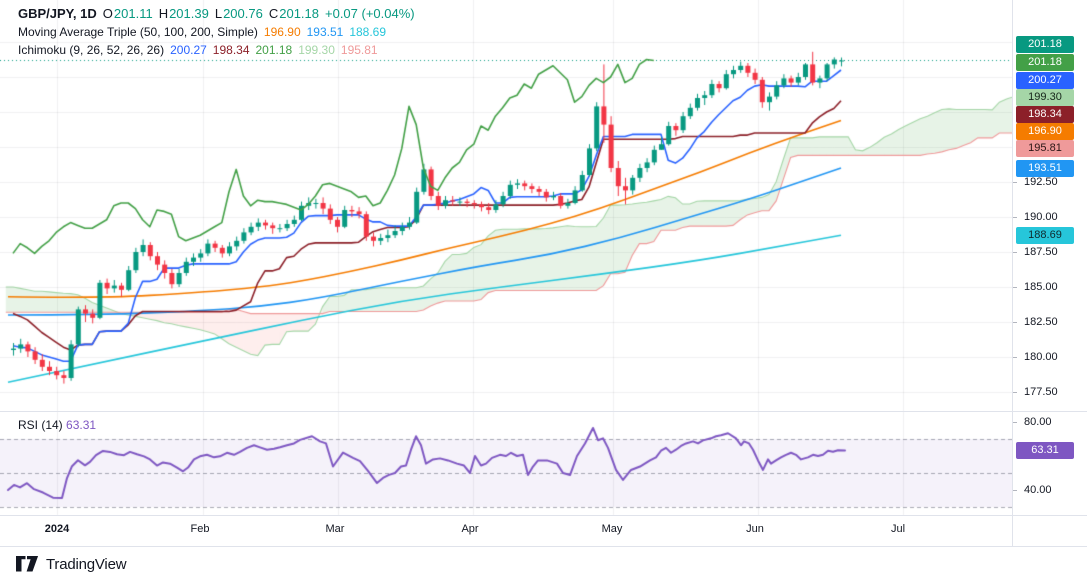  Describe the element at coordinates (1050, 322) in the screenshot. I see `price-tick-label: 182.50` at that location.